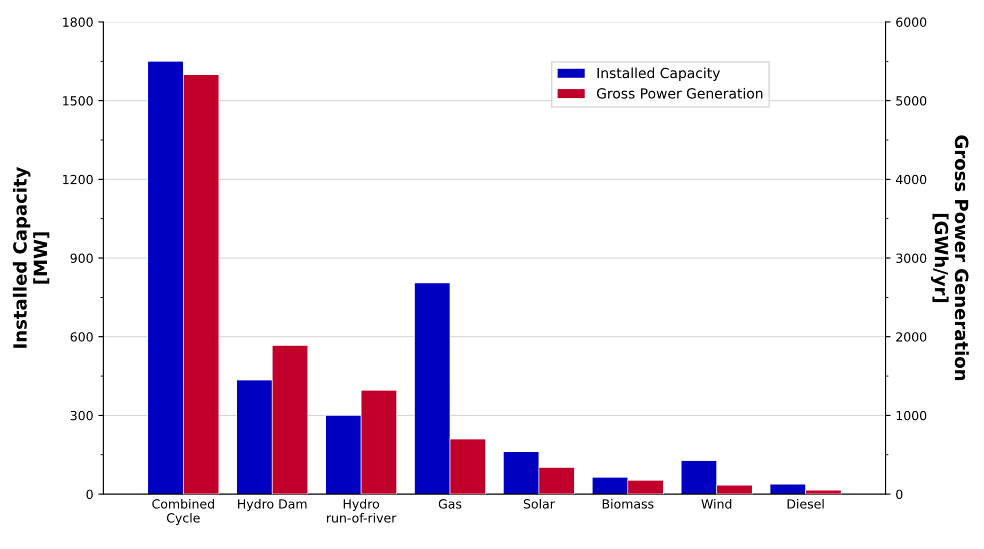 The image size is (984, 549). What do you see at coordinates (81, 337) in the screenshot?
I see `y-tick-label: 600` at bounding box center [81, 337].